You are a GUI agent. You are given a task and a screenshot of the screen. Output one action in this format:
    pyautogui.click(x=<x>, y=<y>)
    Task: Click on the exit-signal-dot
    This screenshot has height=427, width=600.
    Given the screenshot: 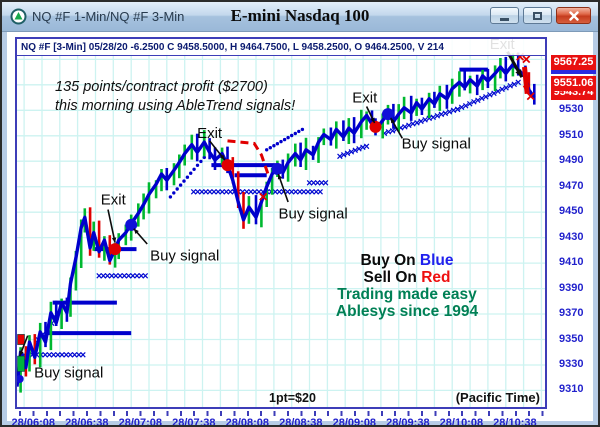 What is the action you would take?
    pyautogui.click(x=375, y=126)
    